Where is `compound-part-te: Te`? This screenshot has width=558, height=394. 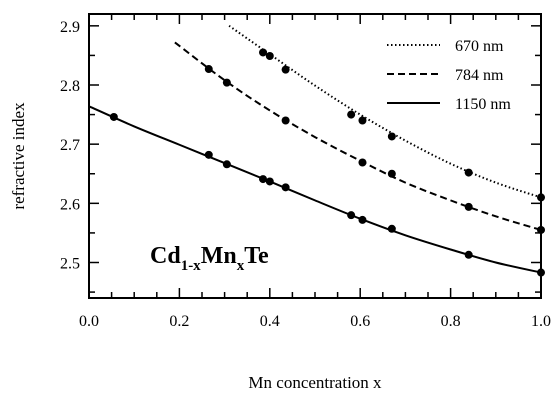
compound-part-te: Te is located at coordinates (256, 256).